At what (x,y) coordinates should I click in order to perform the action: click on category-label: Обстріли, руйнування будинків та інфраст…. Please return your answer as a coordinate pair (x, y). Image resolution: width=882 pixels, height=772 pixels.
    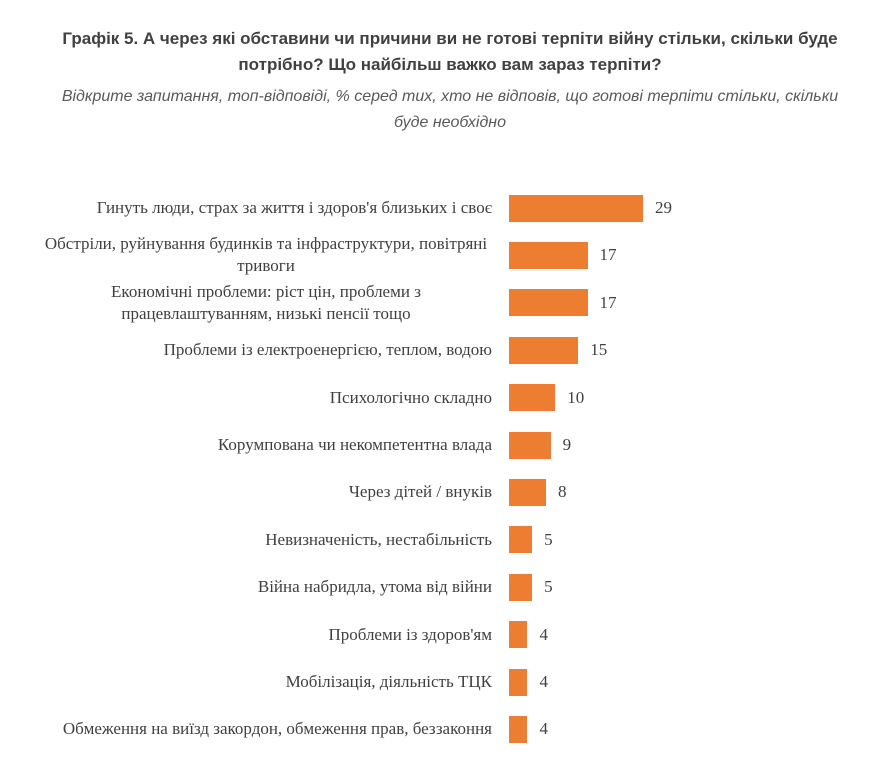
    Looking at the image, I should click on (266, 255).